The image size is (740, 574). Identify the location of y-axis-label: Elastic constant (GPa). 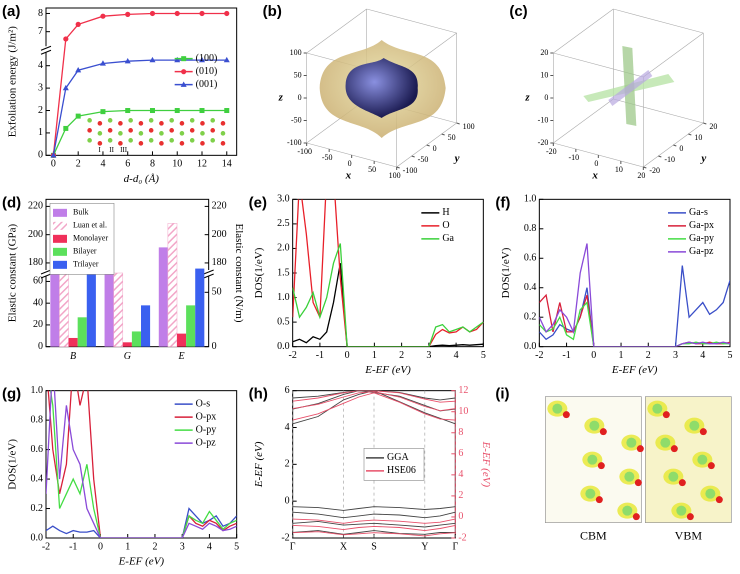
(13, 272).